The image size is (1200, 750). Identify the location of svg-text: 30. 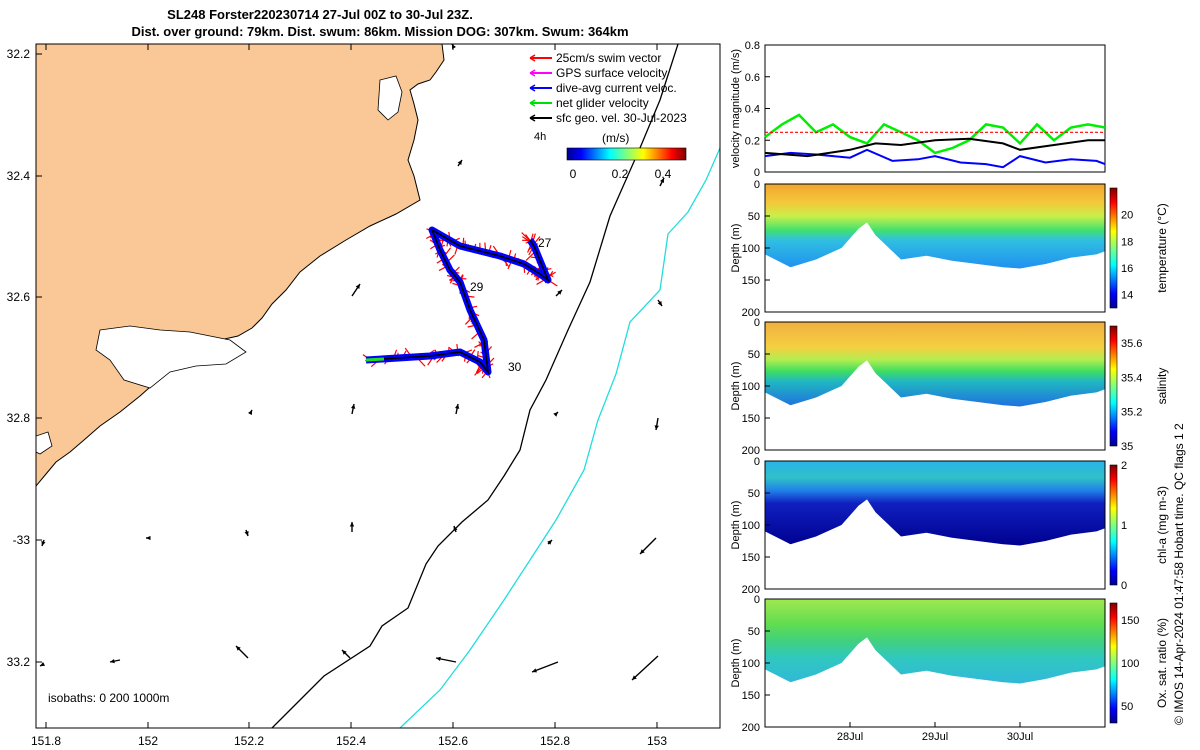
(515, 367).